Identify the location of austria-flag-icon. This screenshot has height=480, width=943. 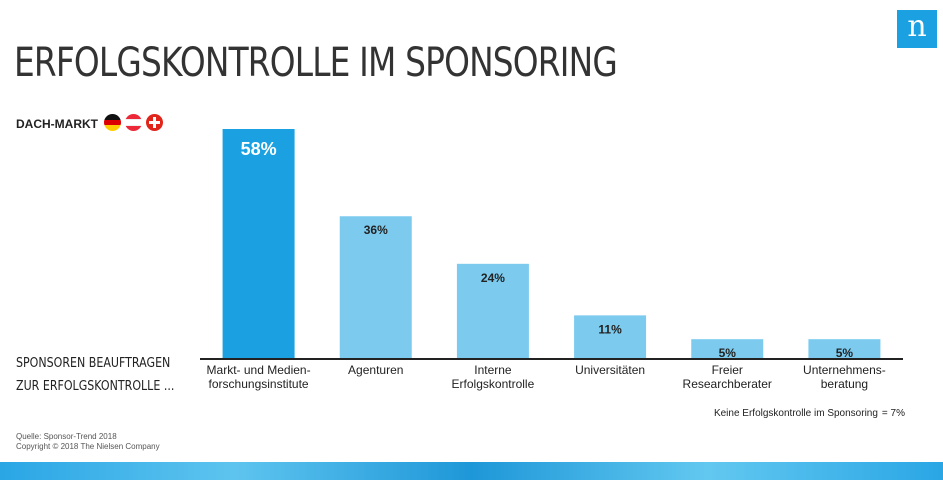
(133, 122).